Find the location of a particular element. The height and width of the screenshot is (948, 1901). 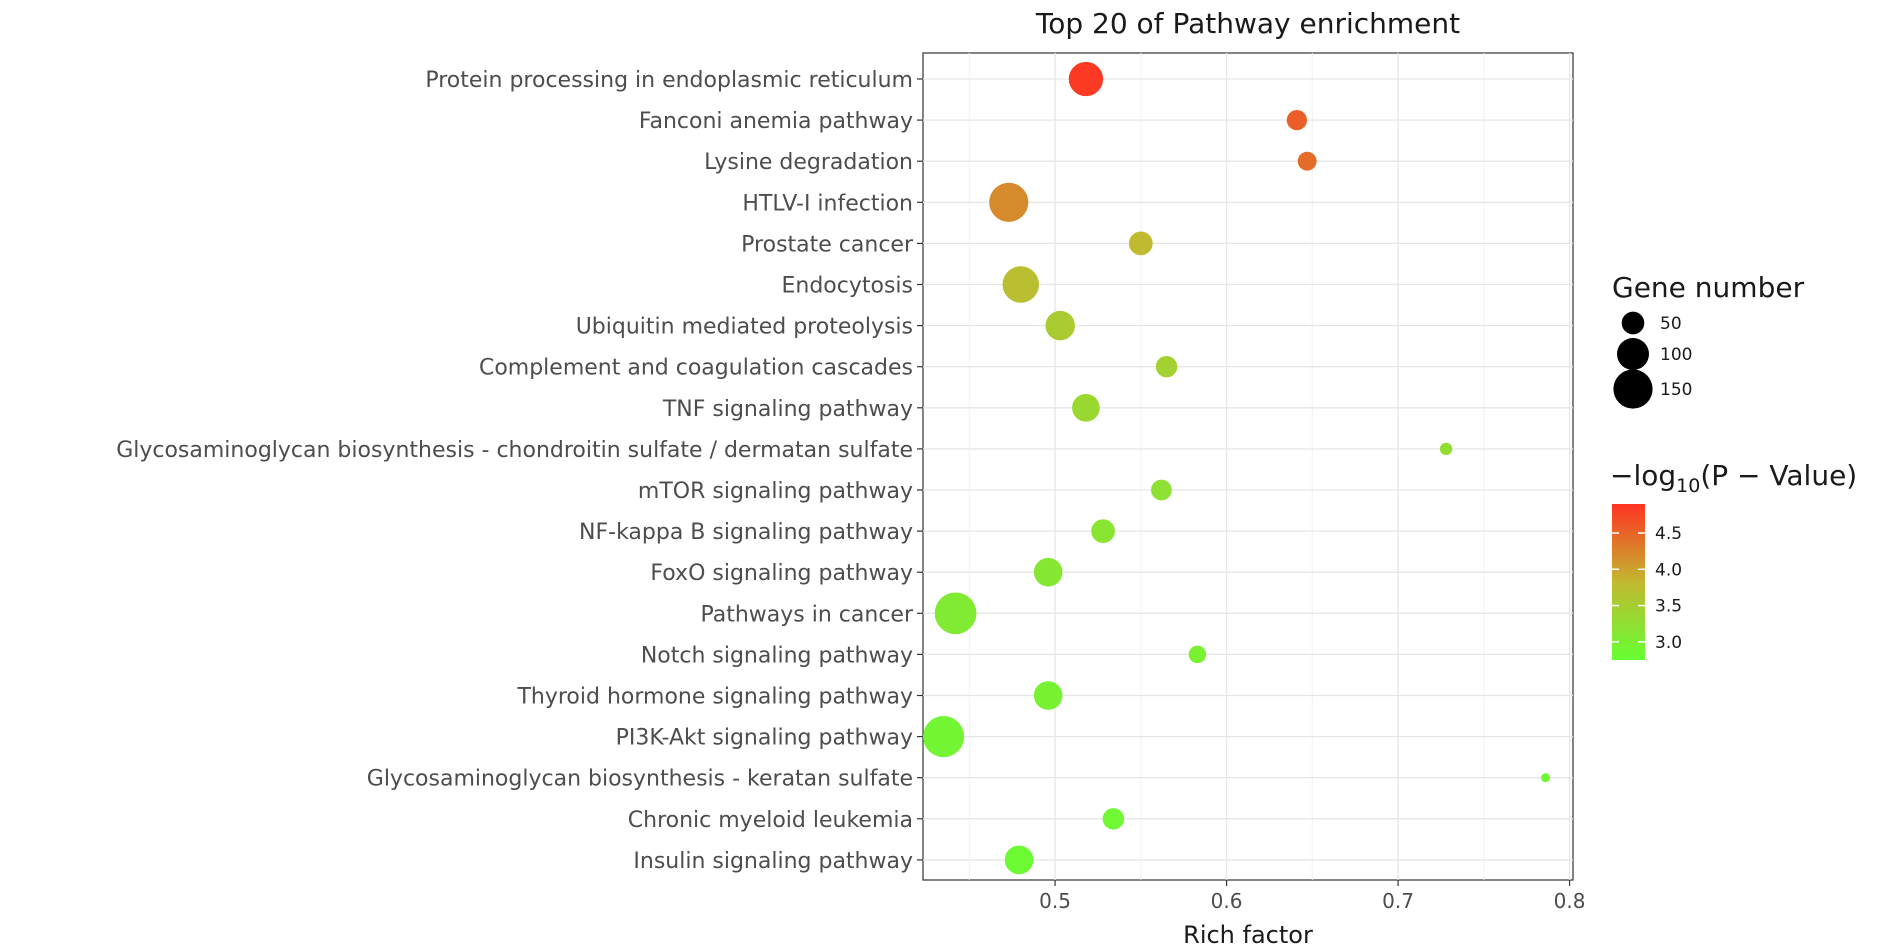

colorbar is located at coordinates (1628, 582).